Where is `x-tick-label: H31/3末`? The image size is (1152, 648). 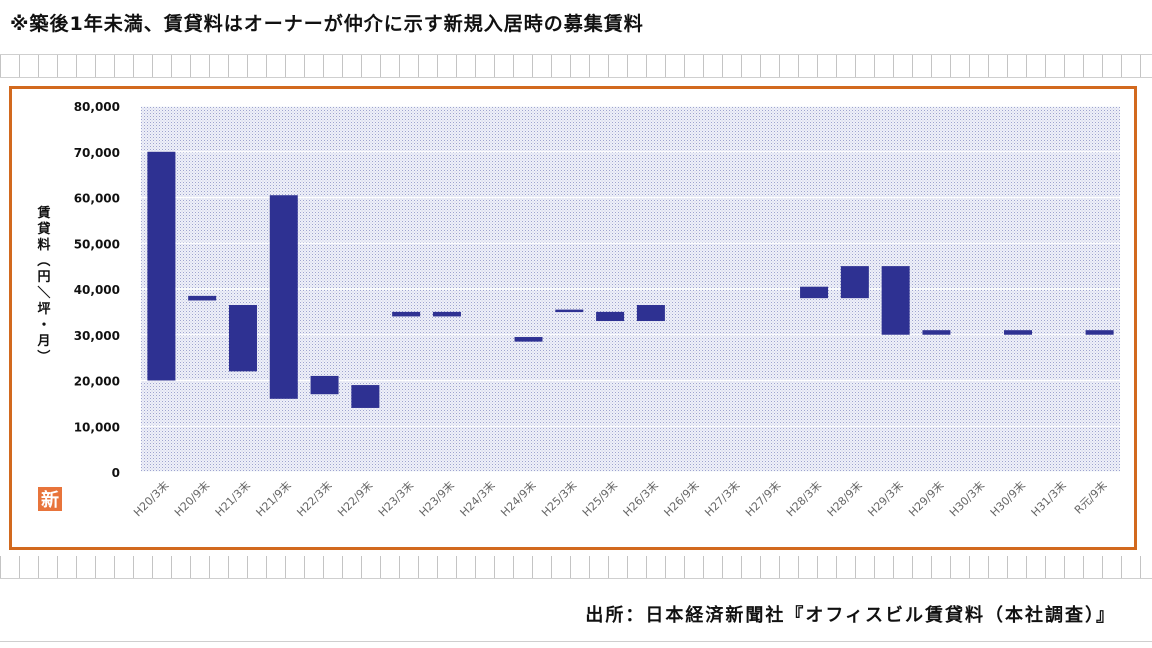 x-tick-label: H31/3末 is located at coordinates (1048, 498).